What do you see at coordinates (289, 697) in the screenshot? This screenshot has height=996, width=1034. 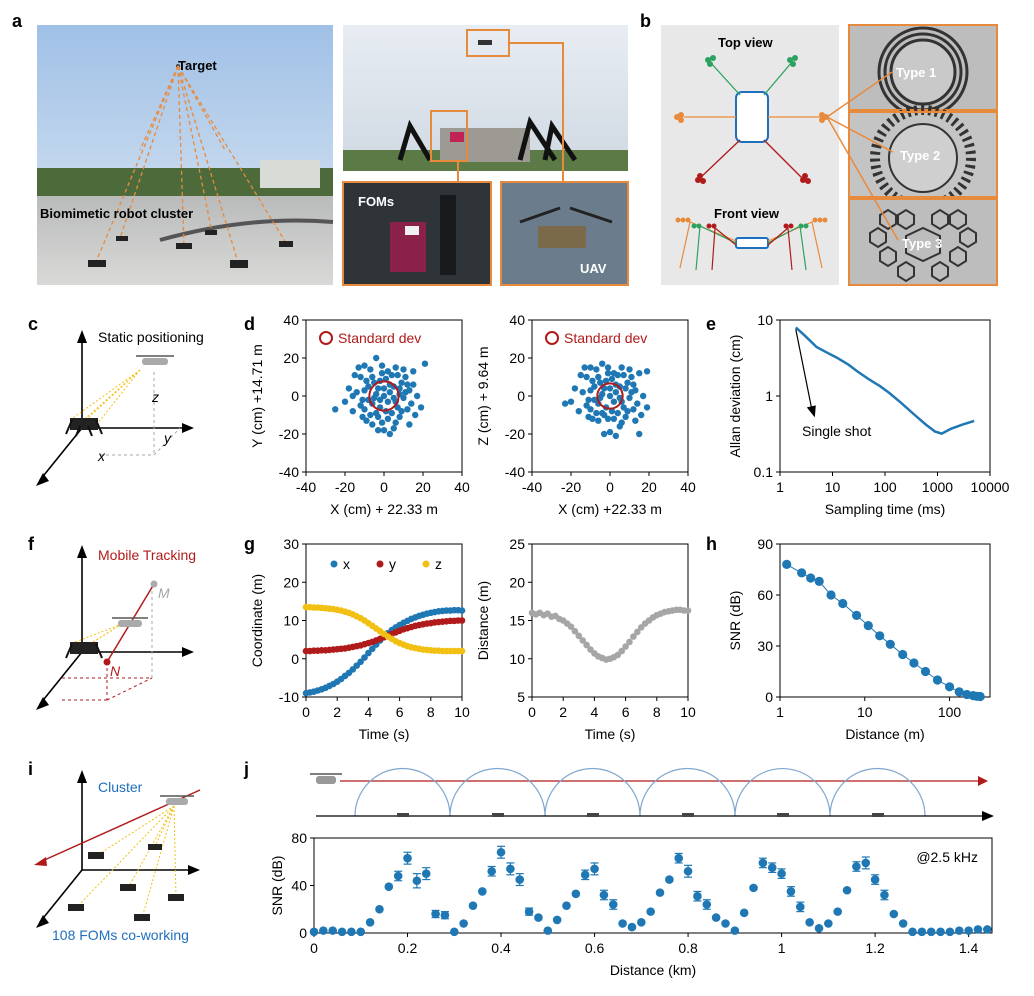 I see `y-tick-label: -10` at bounding box center [289, 697].